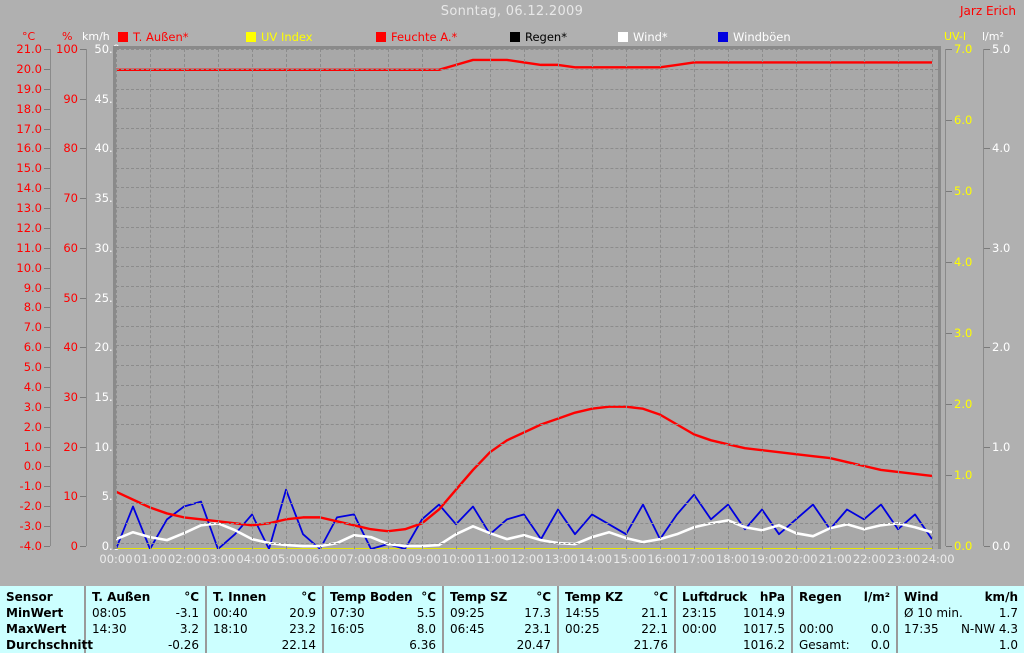  Describe the element at coordinates (869, 559) in the screenshot. I see `x-axis-tick-label: 22:00` at that location.